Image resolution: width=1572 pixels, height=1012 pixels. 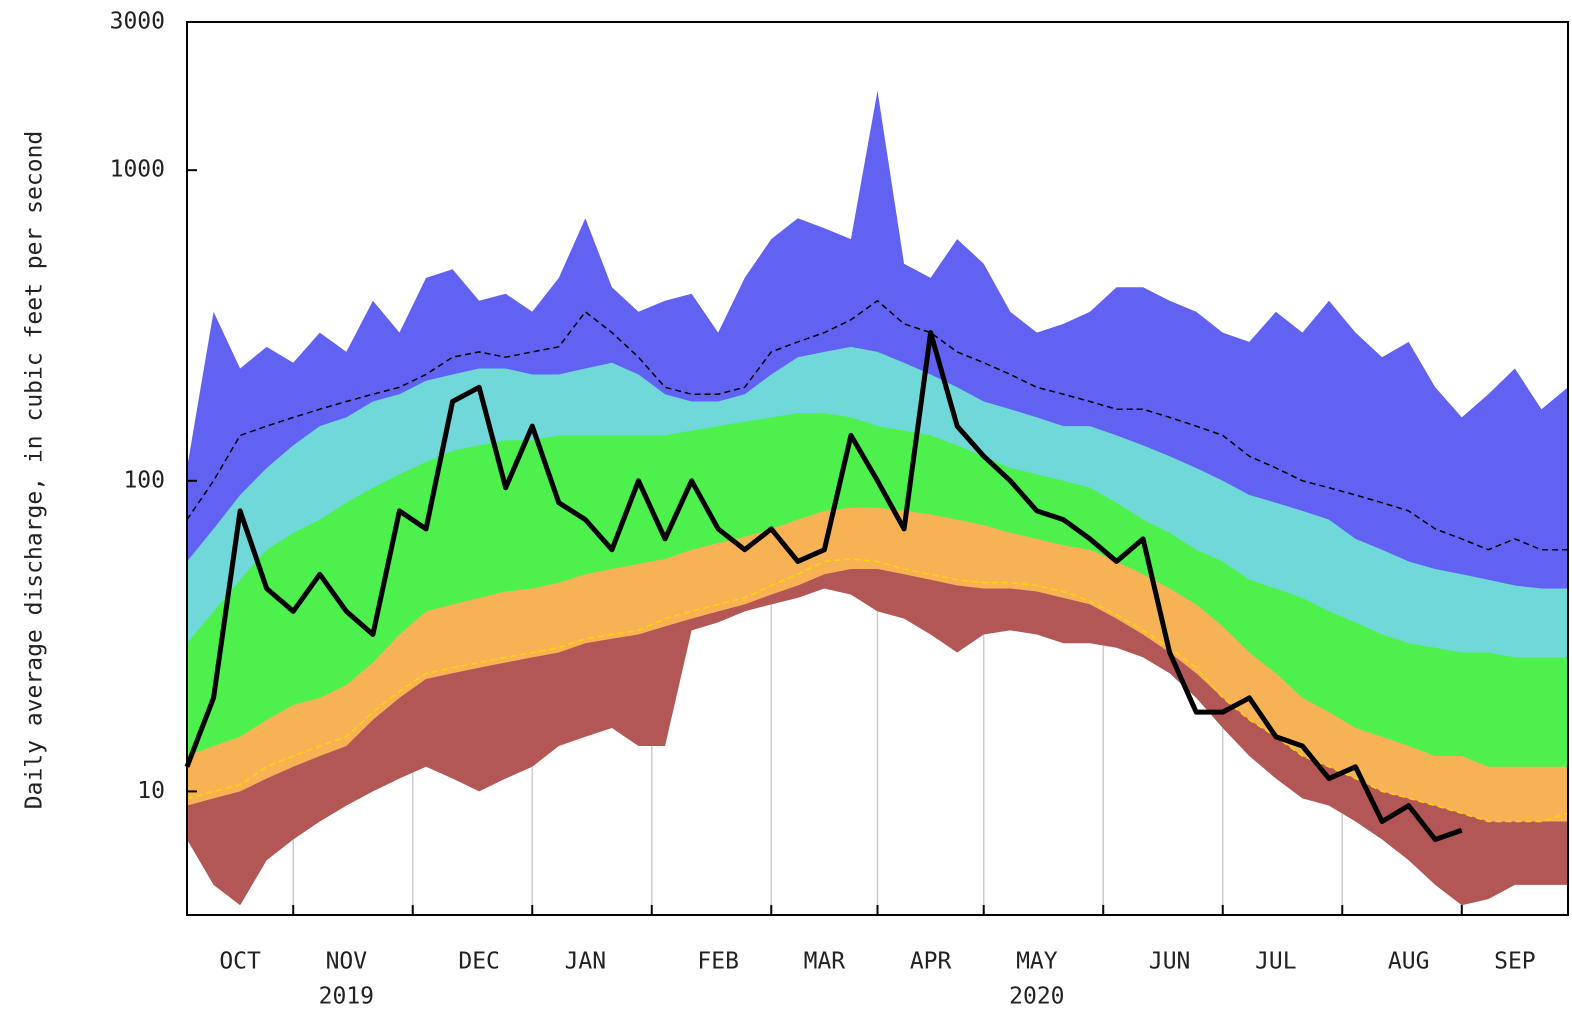 What do you see at coordinates (1036, 997) in the screenshot?
I see `x-year-label: 2020` at bounding box center [1036, 997].